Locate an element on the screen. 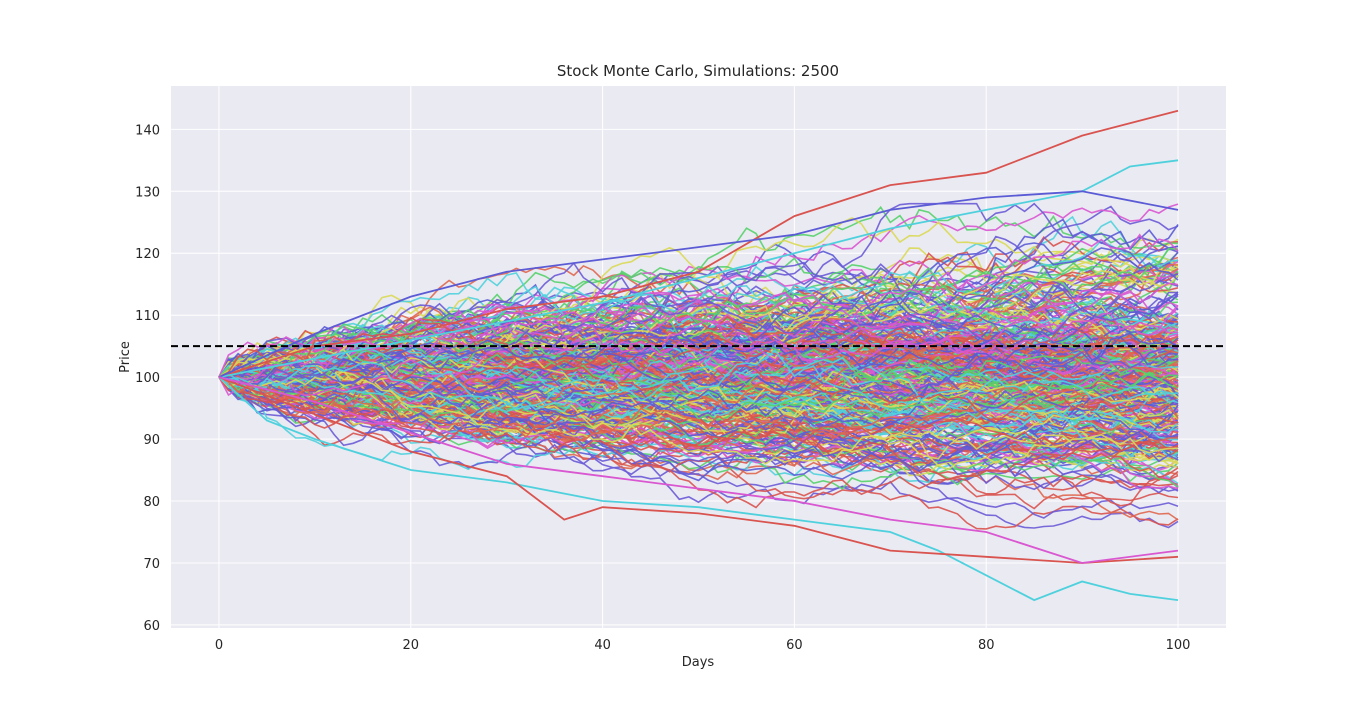 This screenshot has height=707, width=1362. y-tick-label: 100 is located at coordinates (147, 378).